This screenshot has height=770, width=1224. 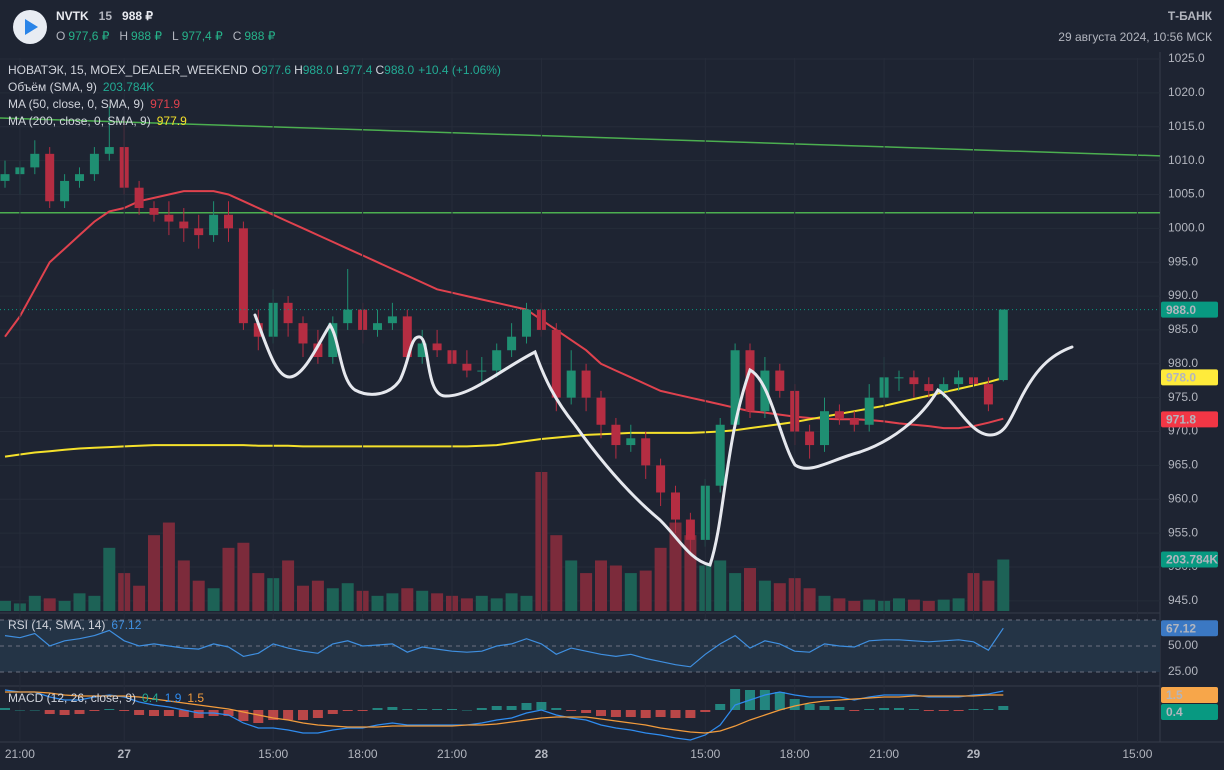 What do you see at coordinates (1186, 126) in the screenshot?
I see `y-tick-label: 1015.0` at bounding box center [1186, 126].